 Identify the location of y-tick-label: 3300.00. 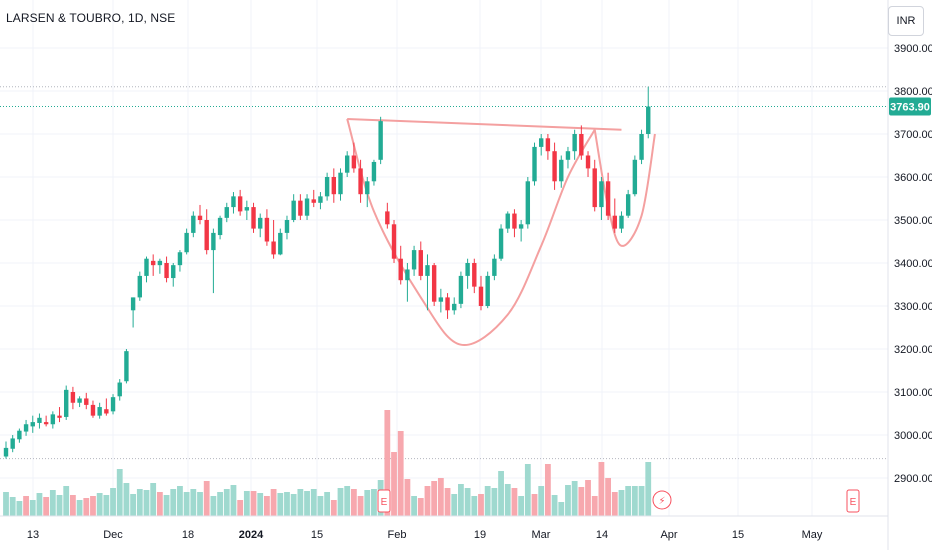
(913, 307).